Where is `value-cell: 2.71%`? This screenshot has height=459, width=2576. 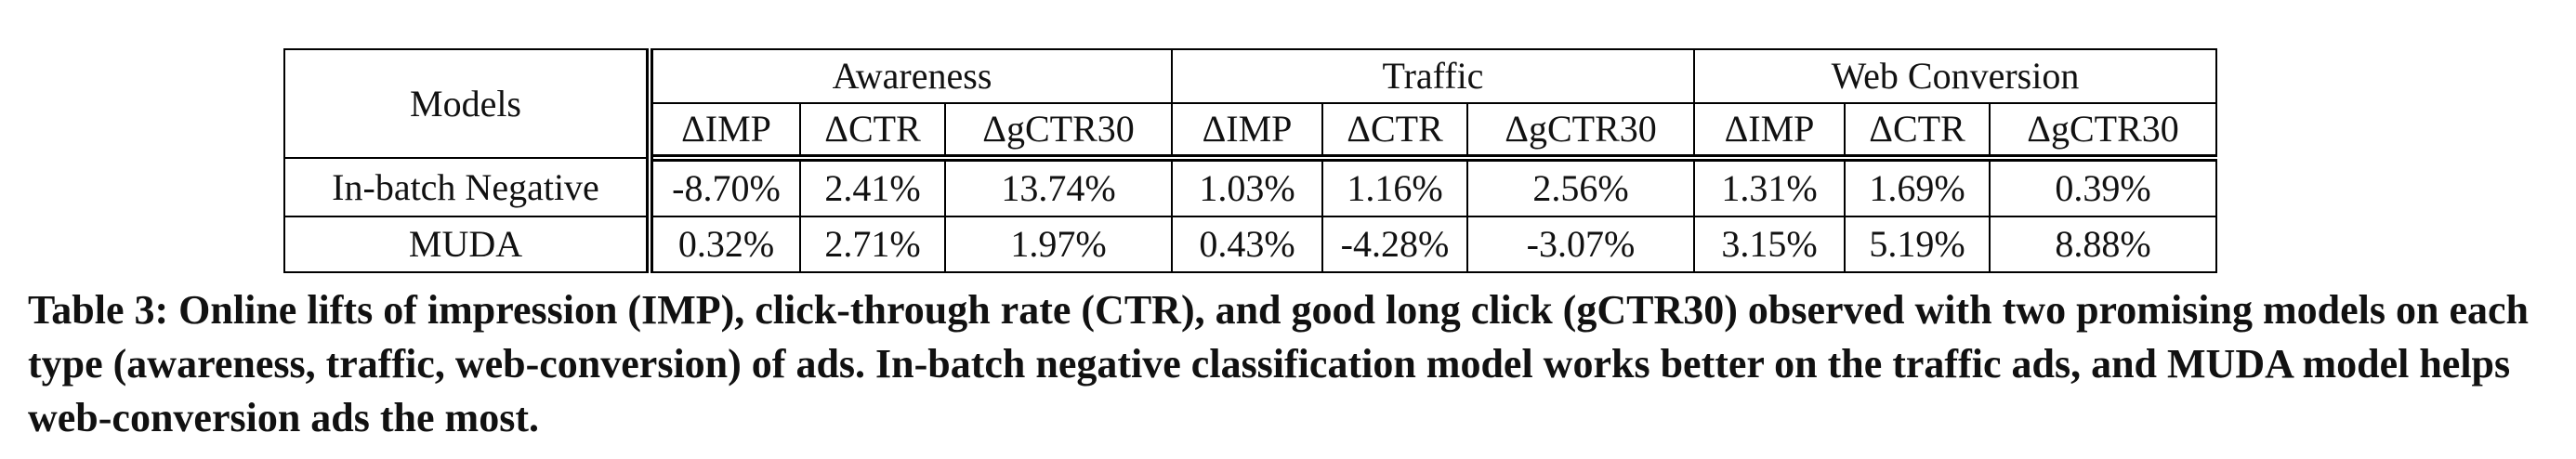
value-cell: 2.71% is located at coordinates (872, 245).